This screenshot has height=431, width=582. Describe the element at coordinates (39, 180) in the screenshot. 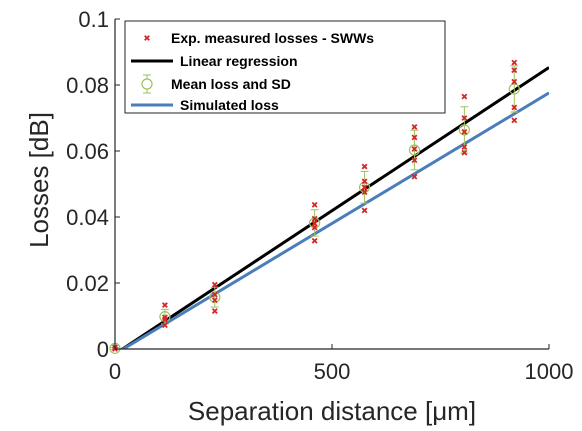

I see `y-axis-label: Losses [dB]` at that location.